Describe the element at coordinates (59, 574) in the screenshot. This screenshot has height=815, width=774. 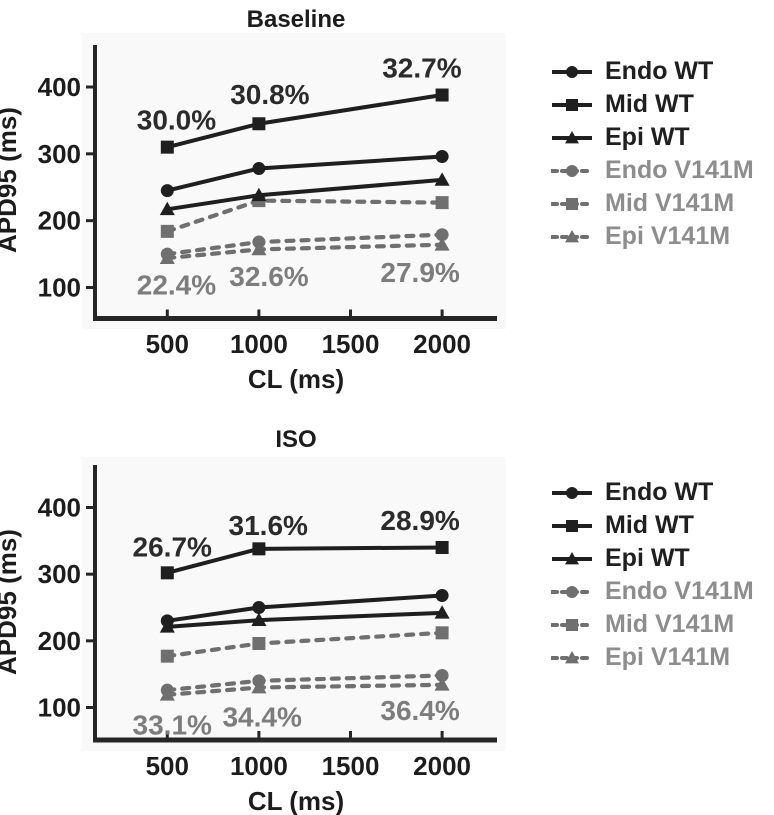
I see `y-tick-label-300: 300` at that location.